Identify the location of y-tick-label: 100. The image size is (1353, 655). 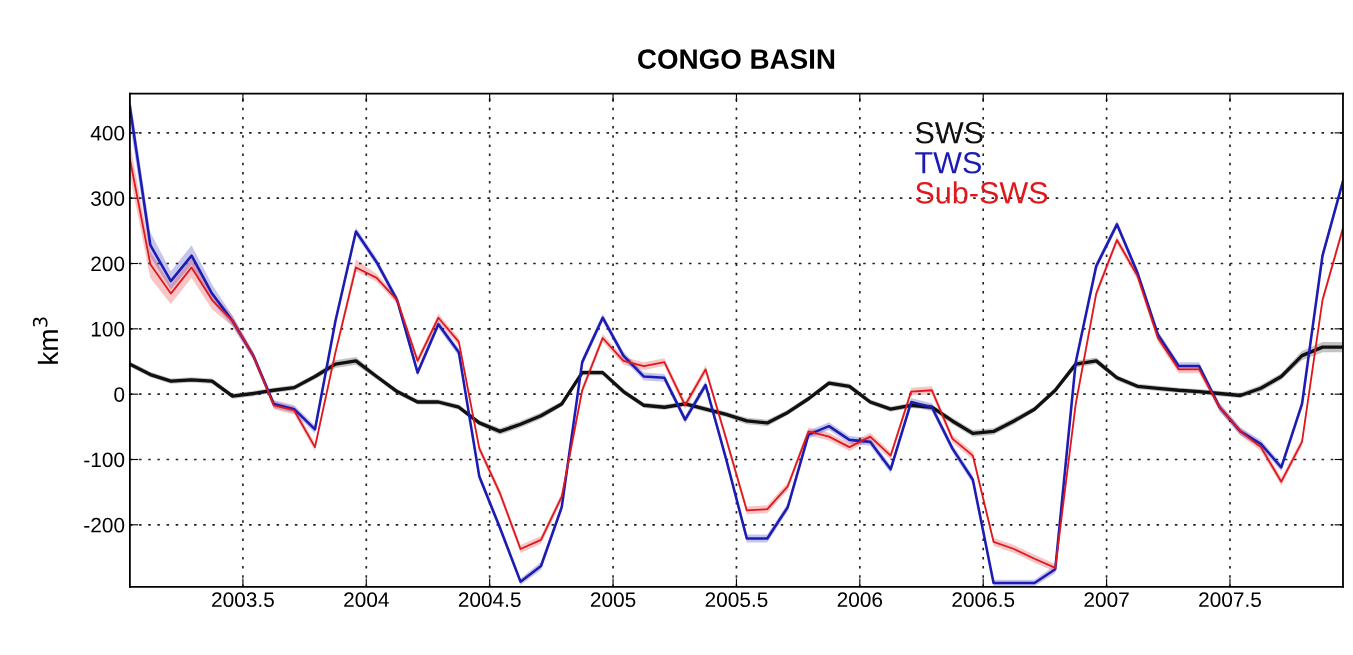
(108, 329).